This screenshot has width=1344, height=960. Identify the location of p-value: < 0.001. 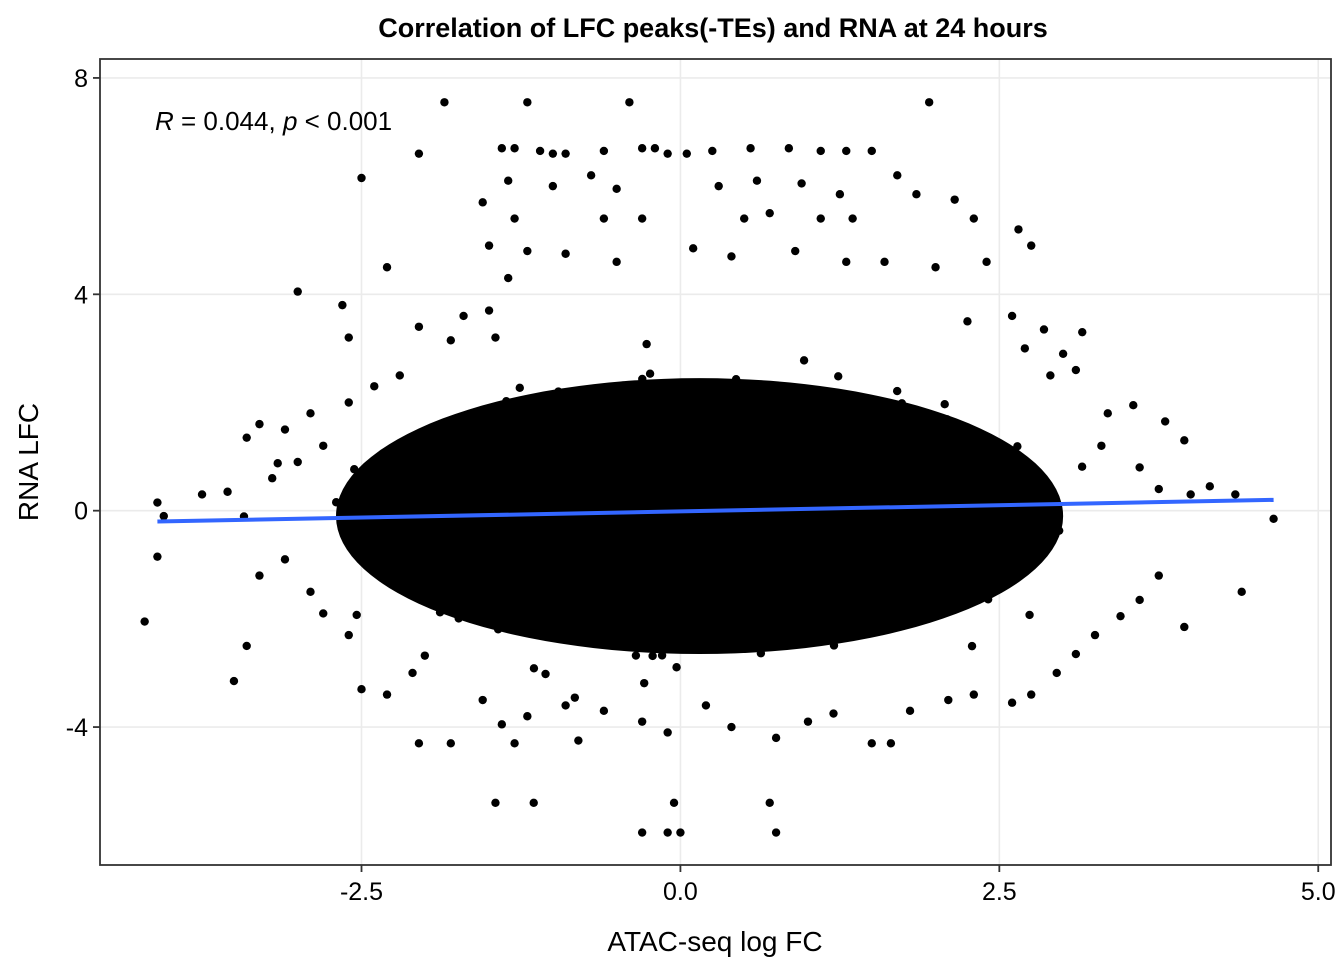
(344, 121).